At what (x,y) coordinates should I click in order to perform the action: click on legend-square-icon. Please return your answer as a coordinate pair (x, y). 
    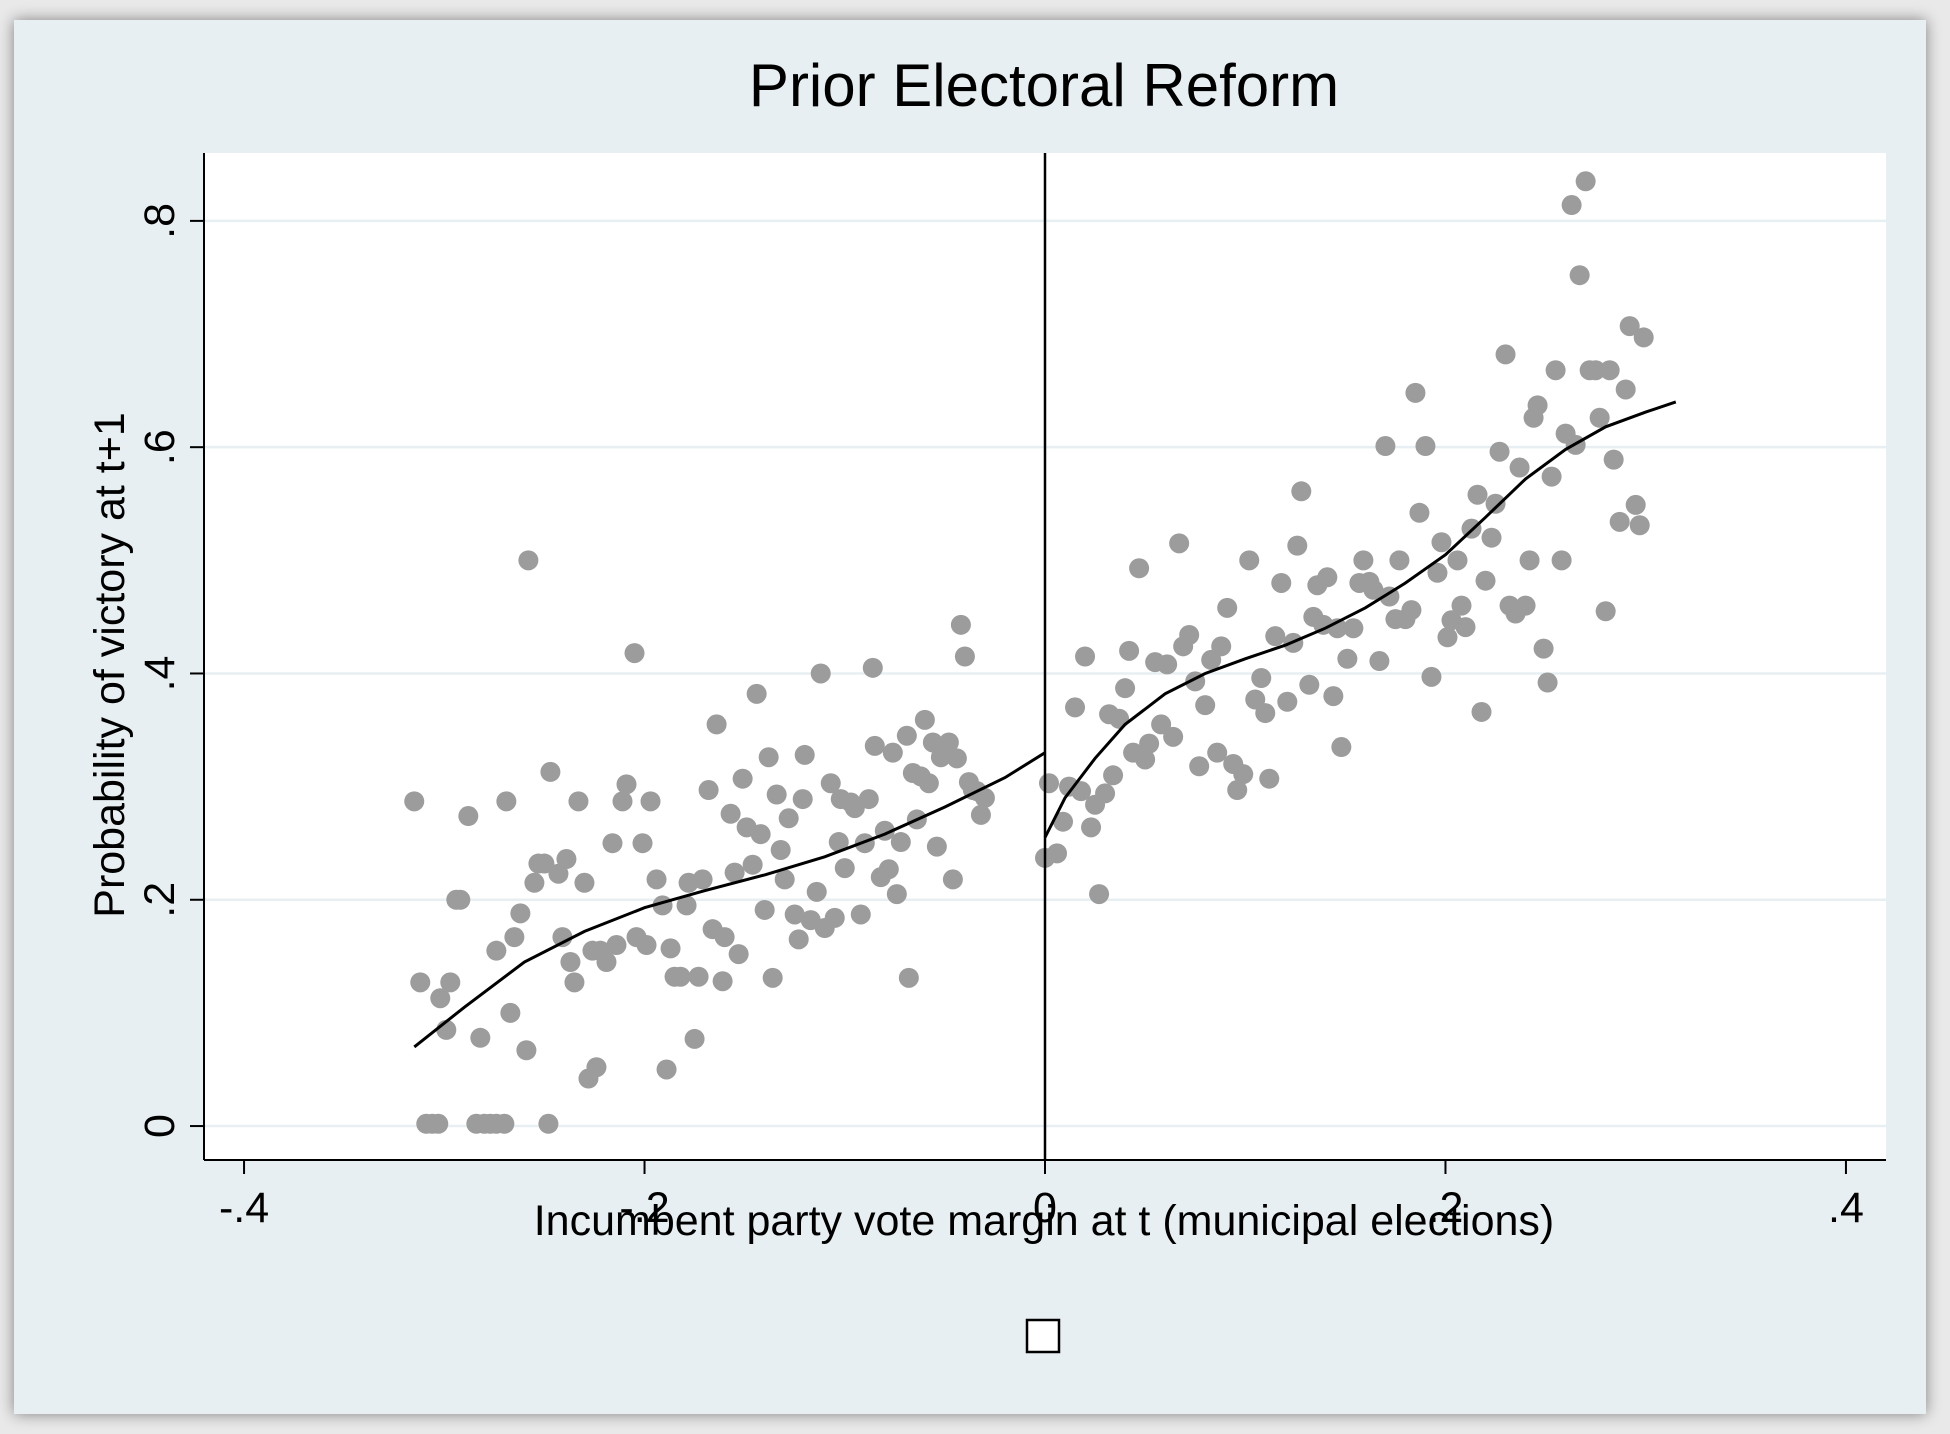
    Looking at the image, I should click on (1043, 1336).